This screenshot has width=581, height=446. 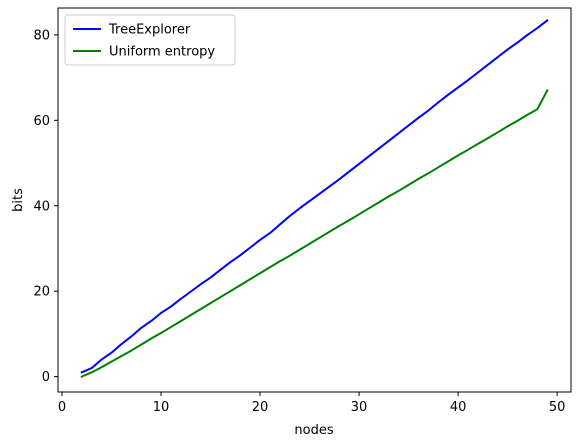 I want to click on x-tick-label: 30, so click(x=359, y=407).